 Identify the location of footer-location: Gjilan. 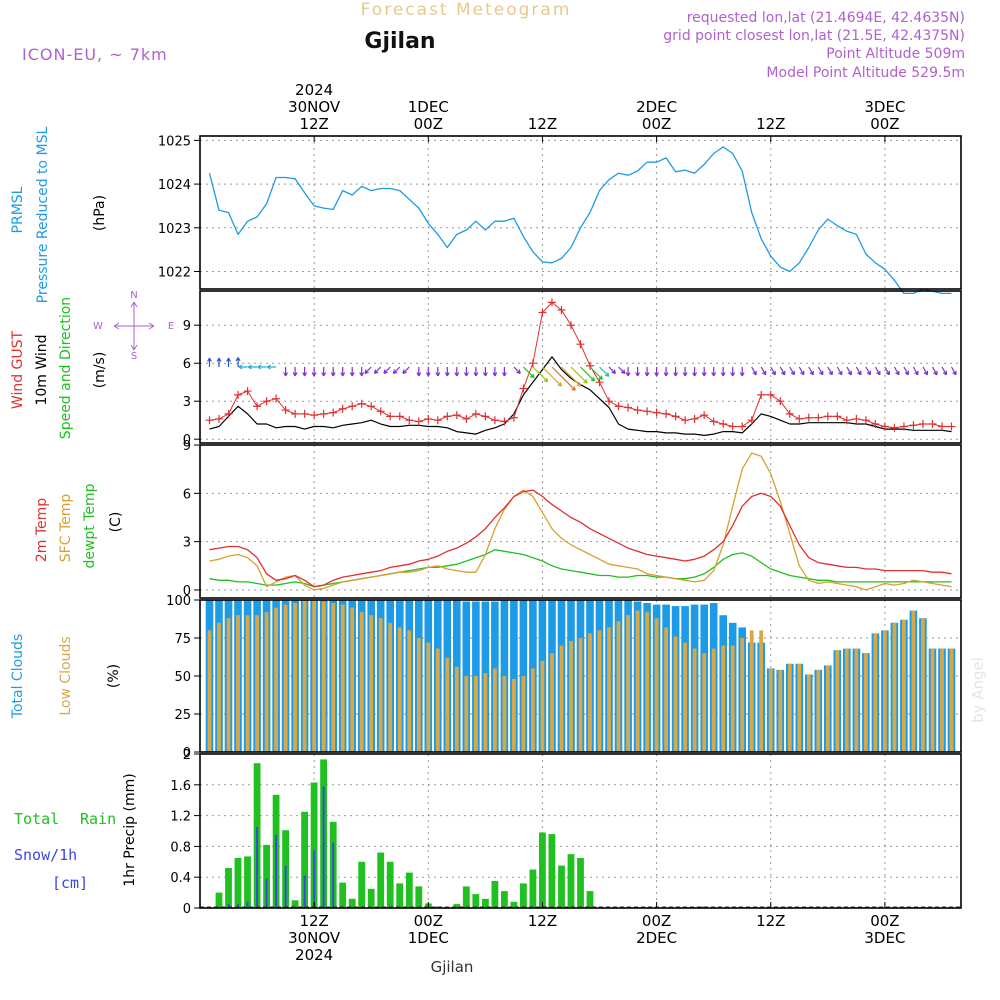
(452, 967).